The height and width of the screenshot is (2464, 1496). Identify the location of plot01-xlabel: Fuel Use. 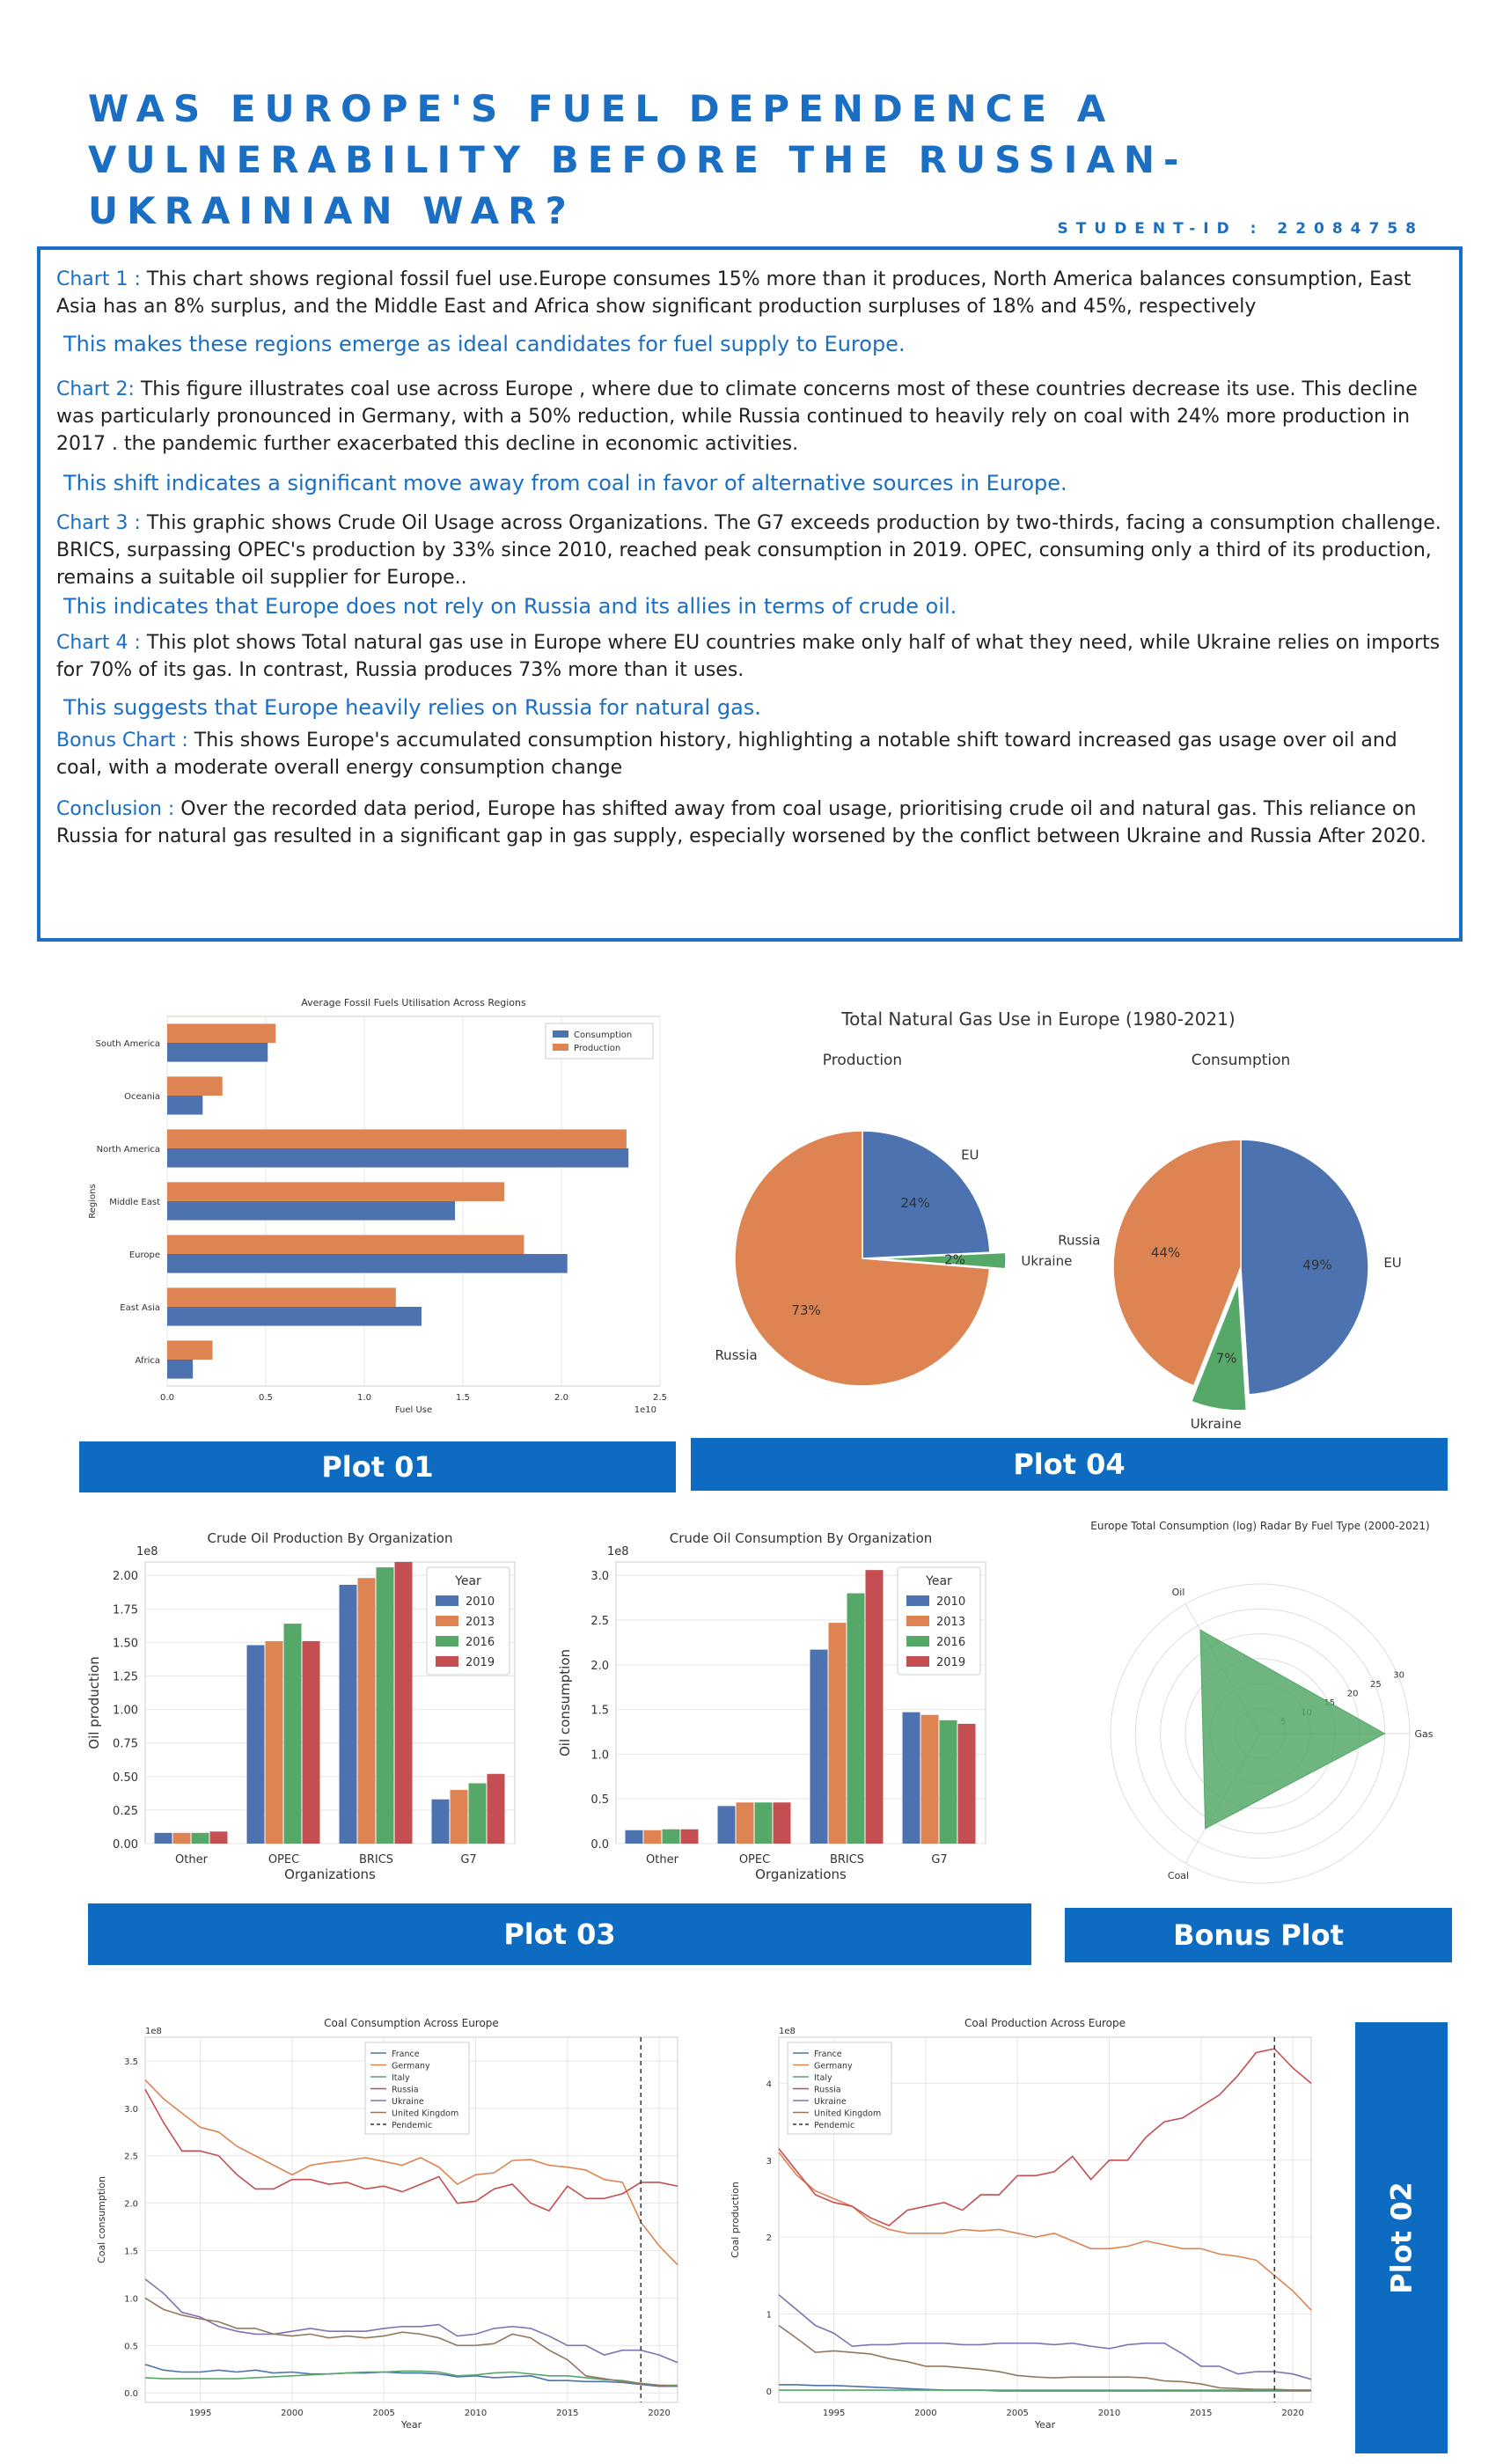
(414, 1410).